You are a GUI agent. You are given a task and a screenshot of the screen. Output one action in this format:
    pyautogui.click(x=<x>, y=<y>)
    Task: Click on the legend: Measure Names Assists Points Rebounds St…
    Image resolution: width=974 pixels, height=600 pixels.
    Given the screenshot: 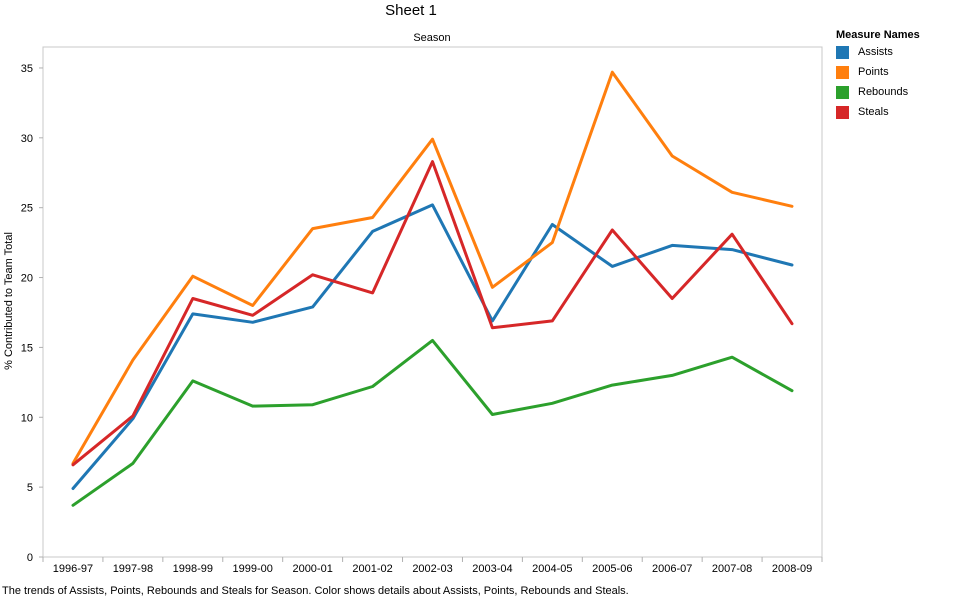 What is the action you would take?
    pyautogui.click(x=901, y=75)
    